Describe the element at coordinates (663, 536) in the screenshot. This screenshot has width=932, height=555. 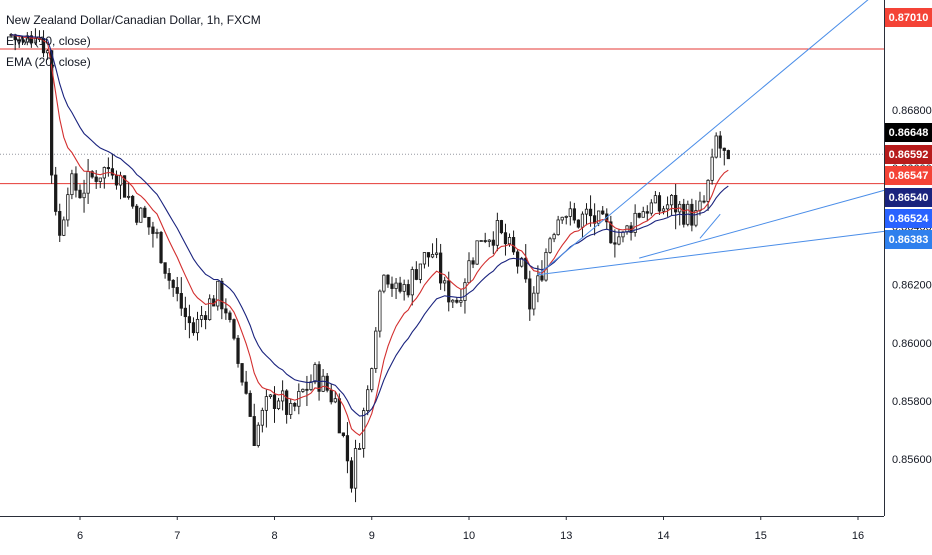
I see `time-tick-label: 14` at that location.